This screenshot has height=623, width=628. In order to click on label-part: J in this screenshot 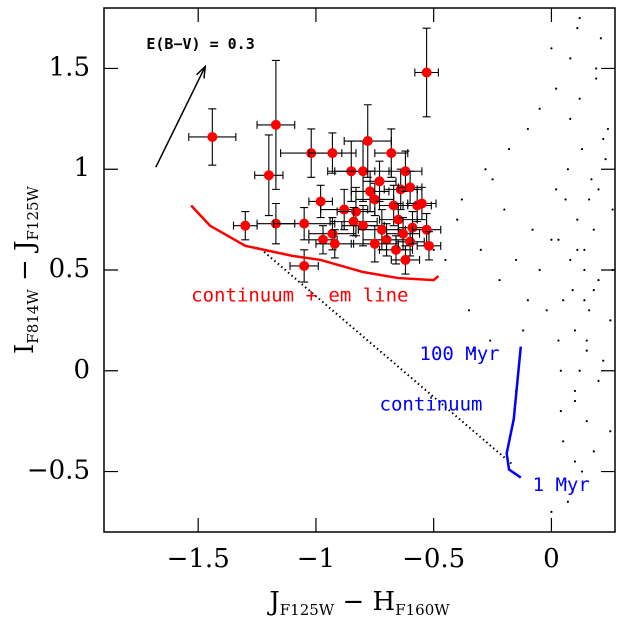, I will do `click(272, 602)`.